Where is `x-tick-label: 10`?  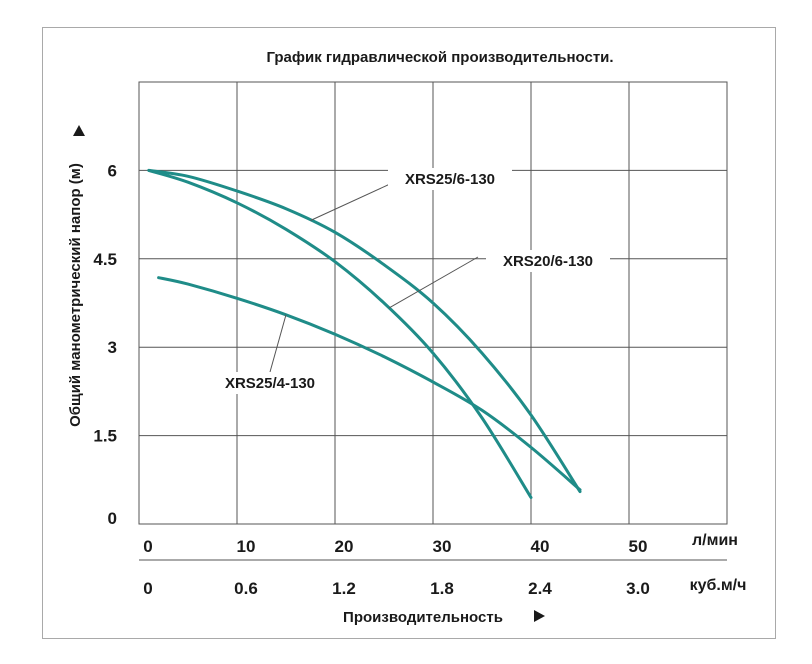
x-tick-label: 10 is located at coordinates (246, 546).